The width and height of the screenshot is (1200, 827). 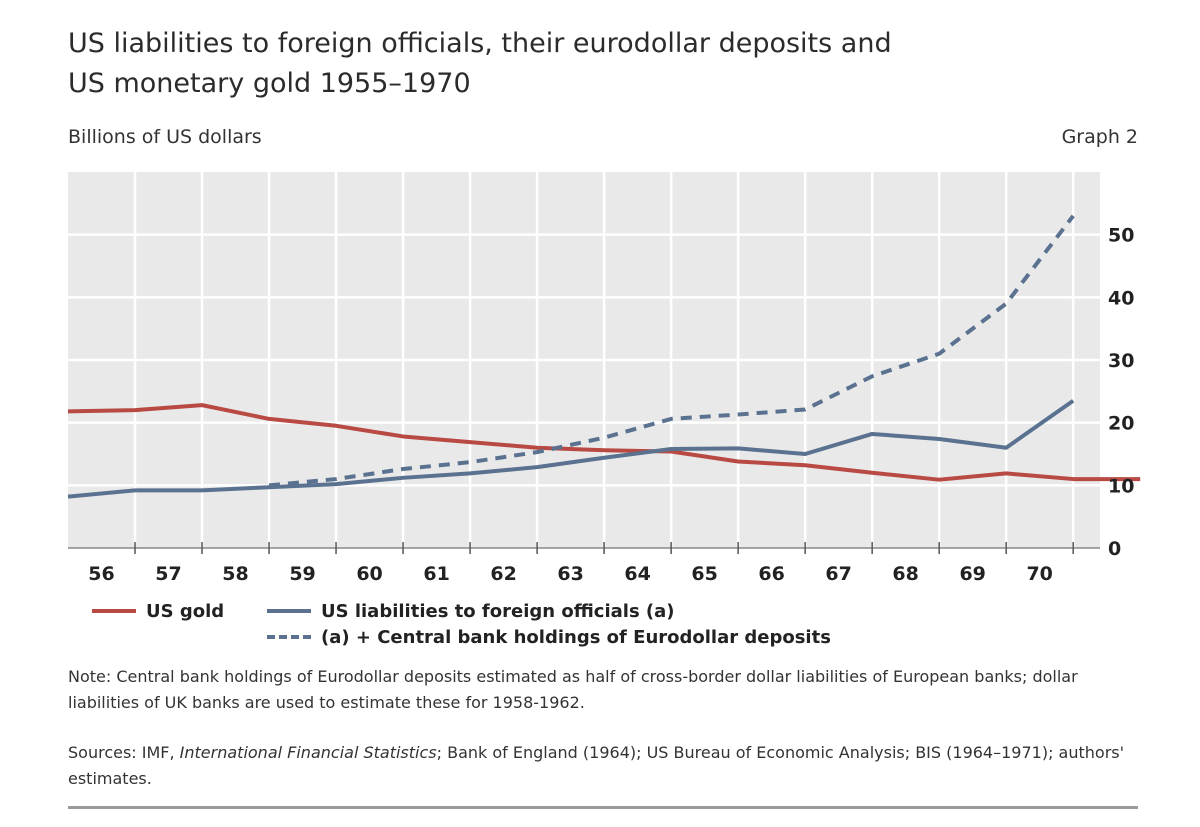 I want to click on legend-label-us-liabilities: US liabilities to foreign officials (a), so click(x=498, y=611).